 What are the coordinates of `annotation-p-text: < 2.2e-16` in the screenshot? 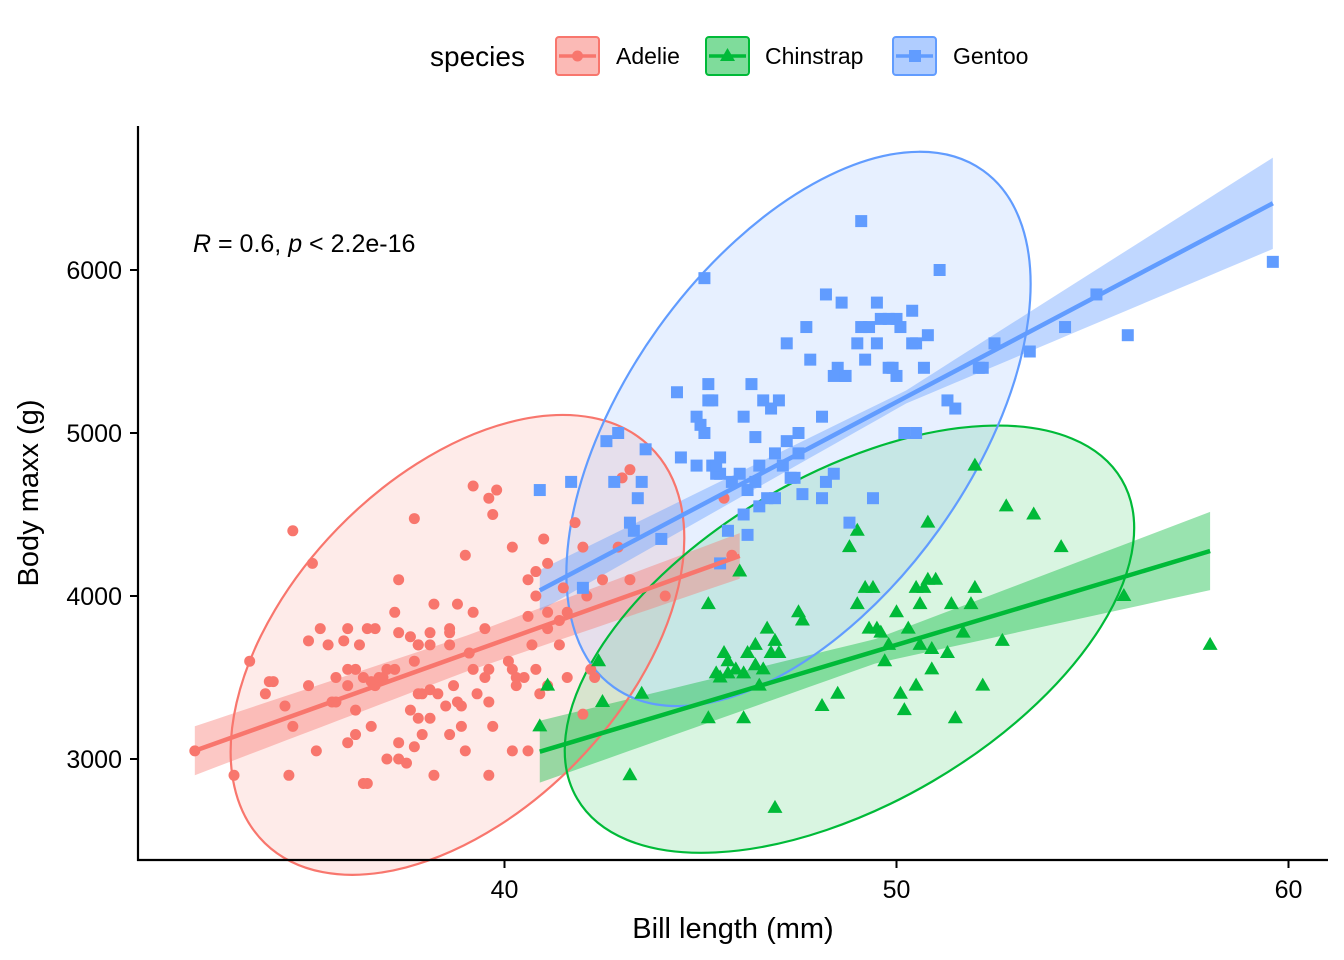 It's located at (358, 244).